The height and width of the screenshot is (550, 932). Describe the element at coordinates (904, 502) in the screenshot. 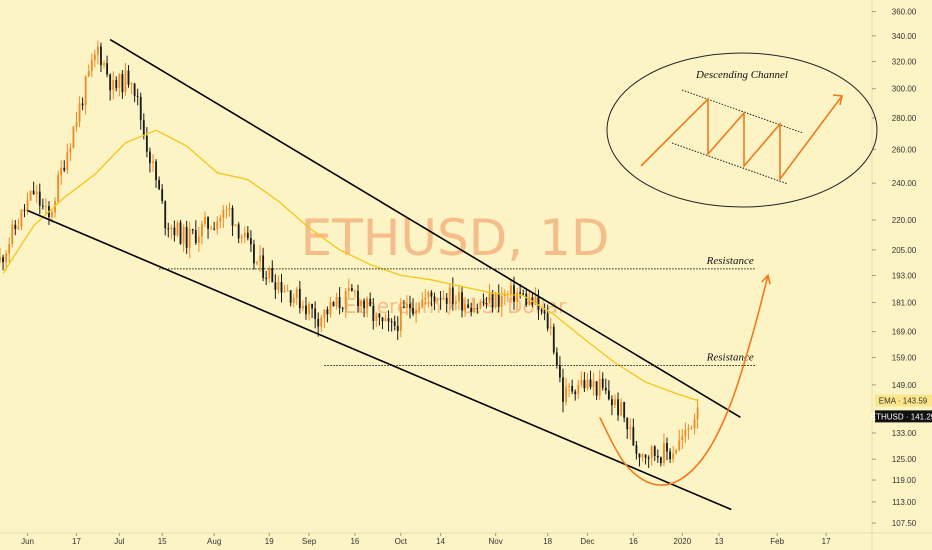

I see `y-tick-label: 113.00` at that location.